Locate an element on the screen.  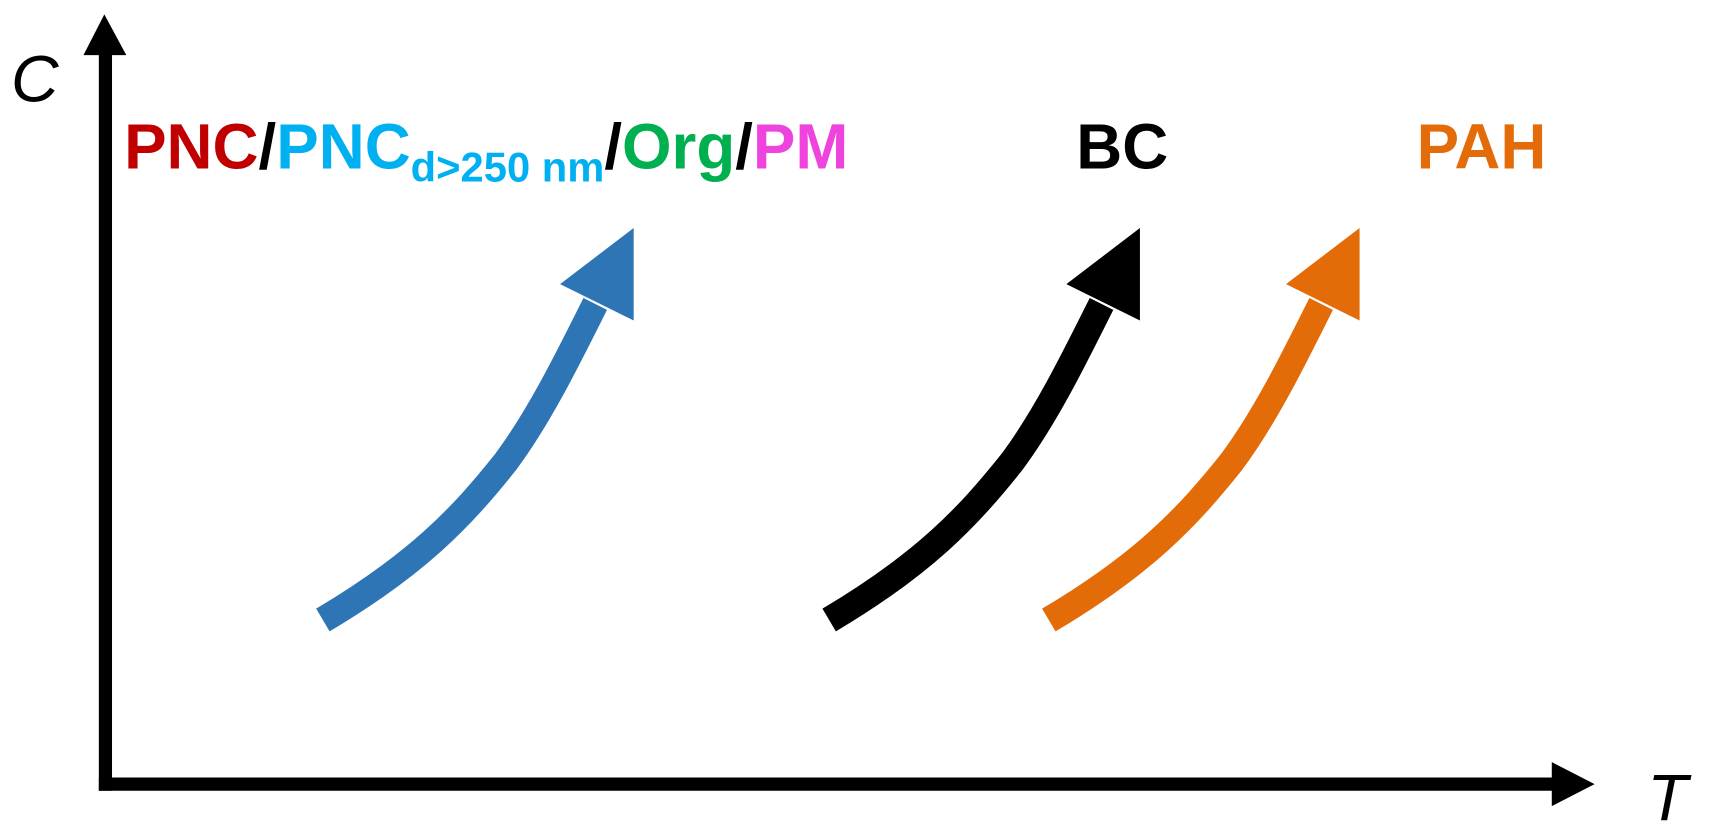
orange-arrow is located at coordinates (1201, 429).